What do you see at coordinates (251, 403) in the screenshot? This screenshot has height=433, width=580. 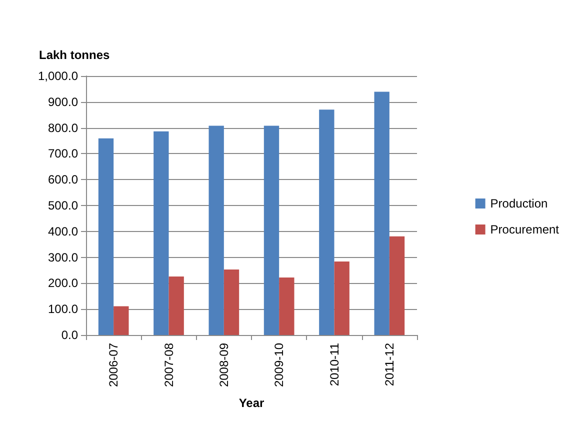 I see `x-axis-title: Year` at bounding box center [251, 403].